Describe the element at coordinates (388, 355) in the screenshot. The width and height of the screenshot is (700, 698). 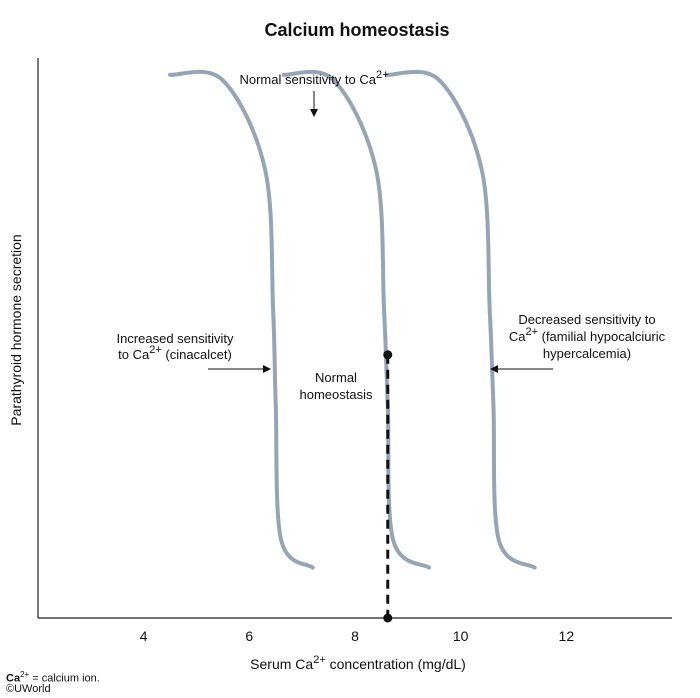
I see `normal-homeostasis-point` at that location.